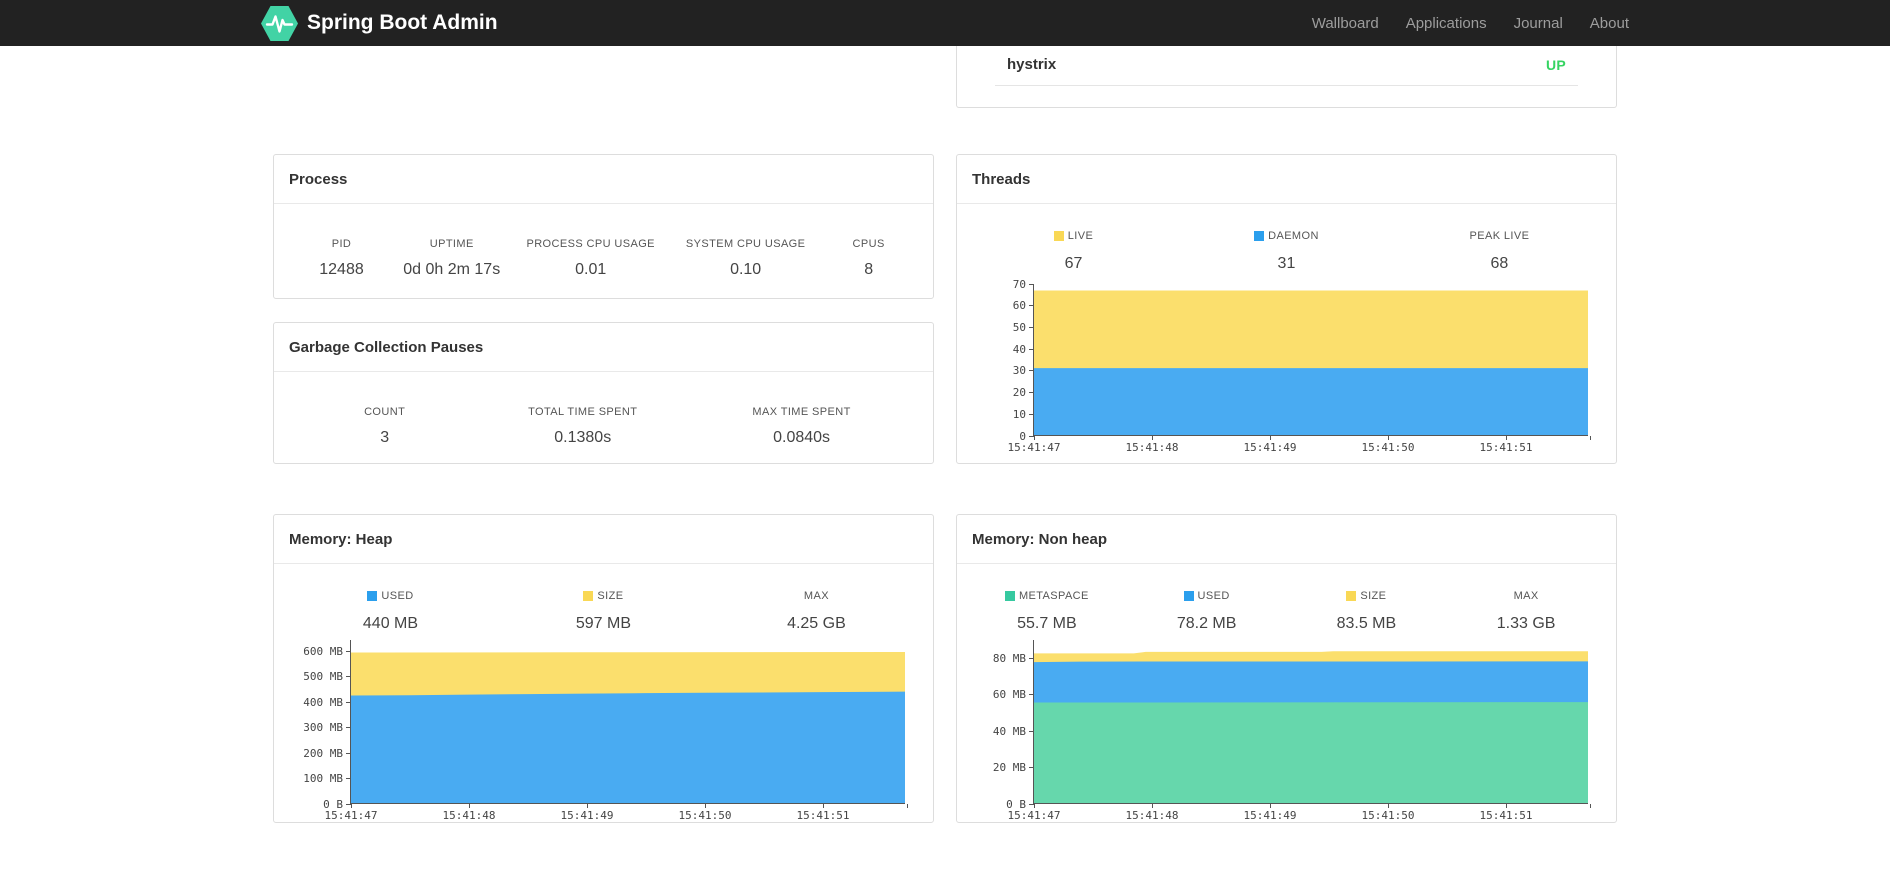 This screenshot has height=892, width=1890. What do you see at coordinates (1609, 23) in the screenshot?
I see `nav-link-about: About` at bounding box center [1609, 23].